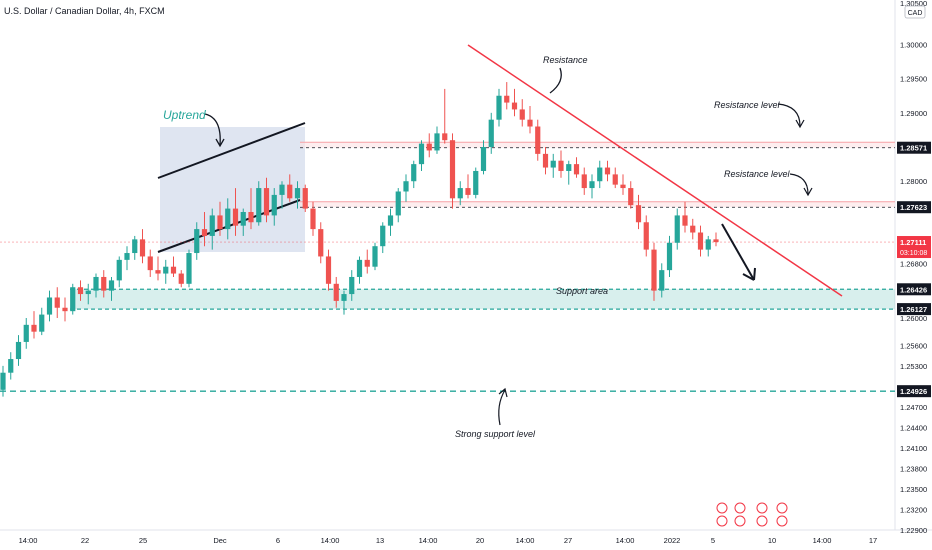 The height and width of the screenshot is (550, 932). I want to click on resistance-zone, so click(597, 204).